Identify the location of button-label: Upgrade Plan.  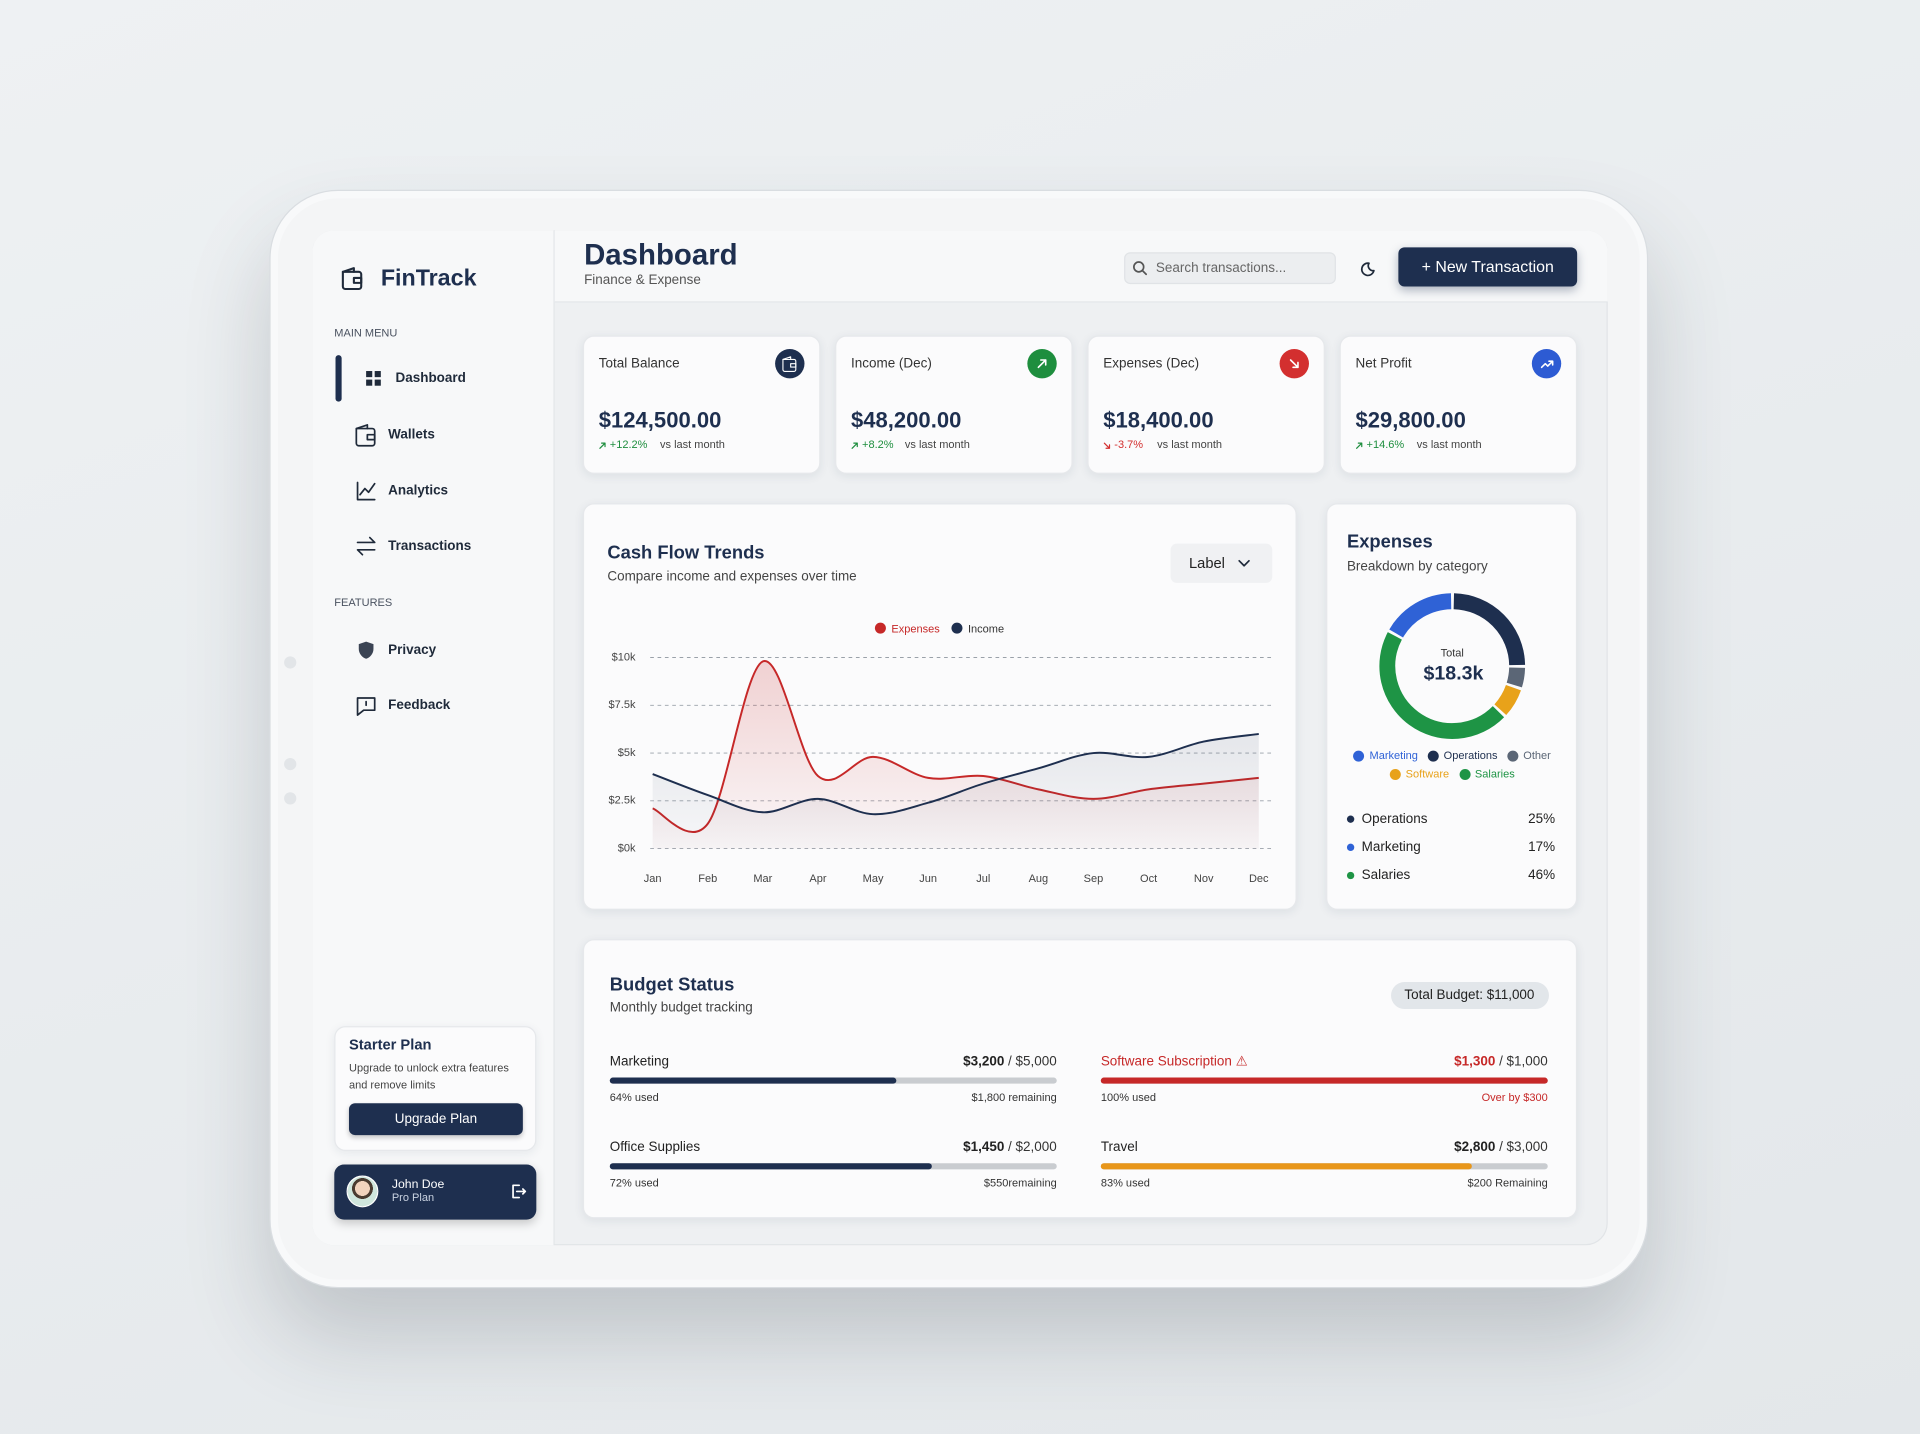
(436, 1119).